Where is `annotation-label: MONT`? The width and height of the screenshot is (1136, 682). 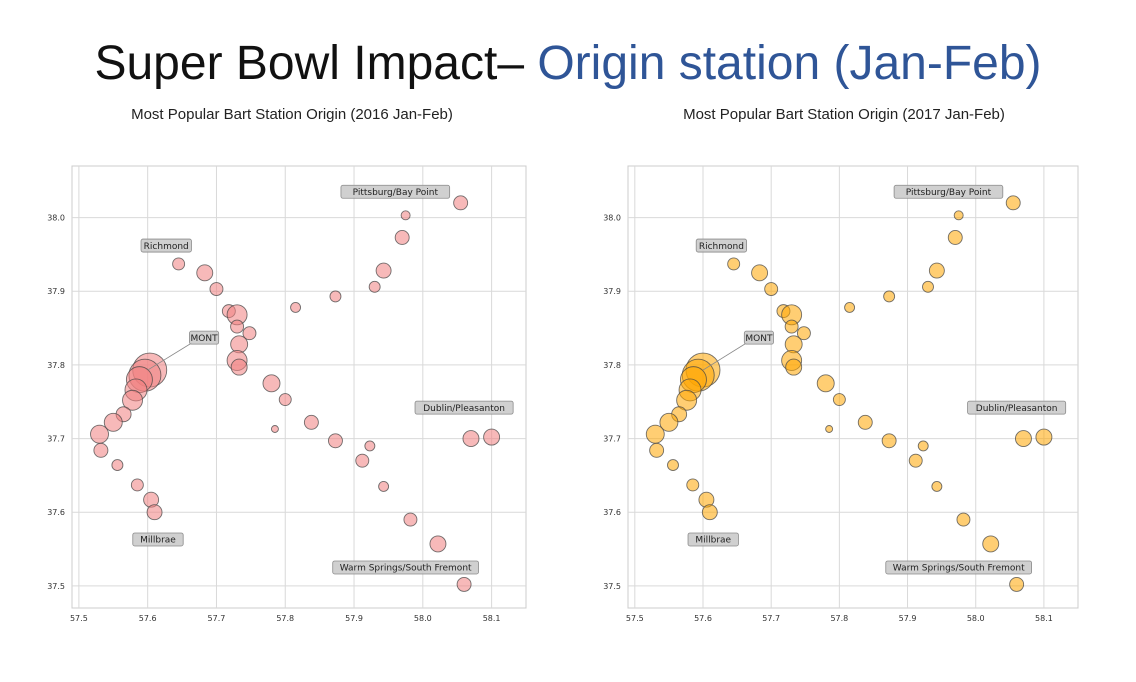 annotation-label: MONT is located at coordinates (205, 339).